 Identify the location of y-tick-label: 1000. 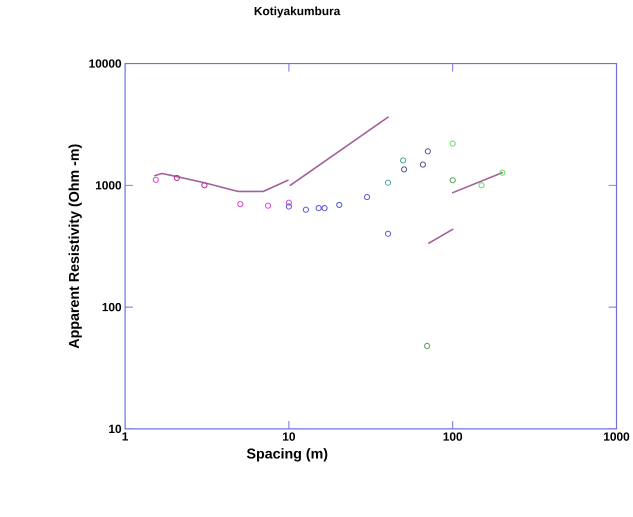
(109, 185).